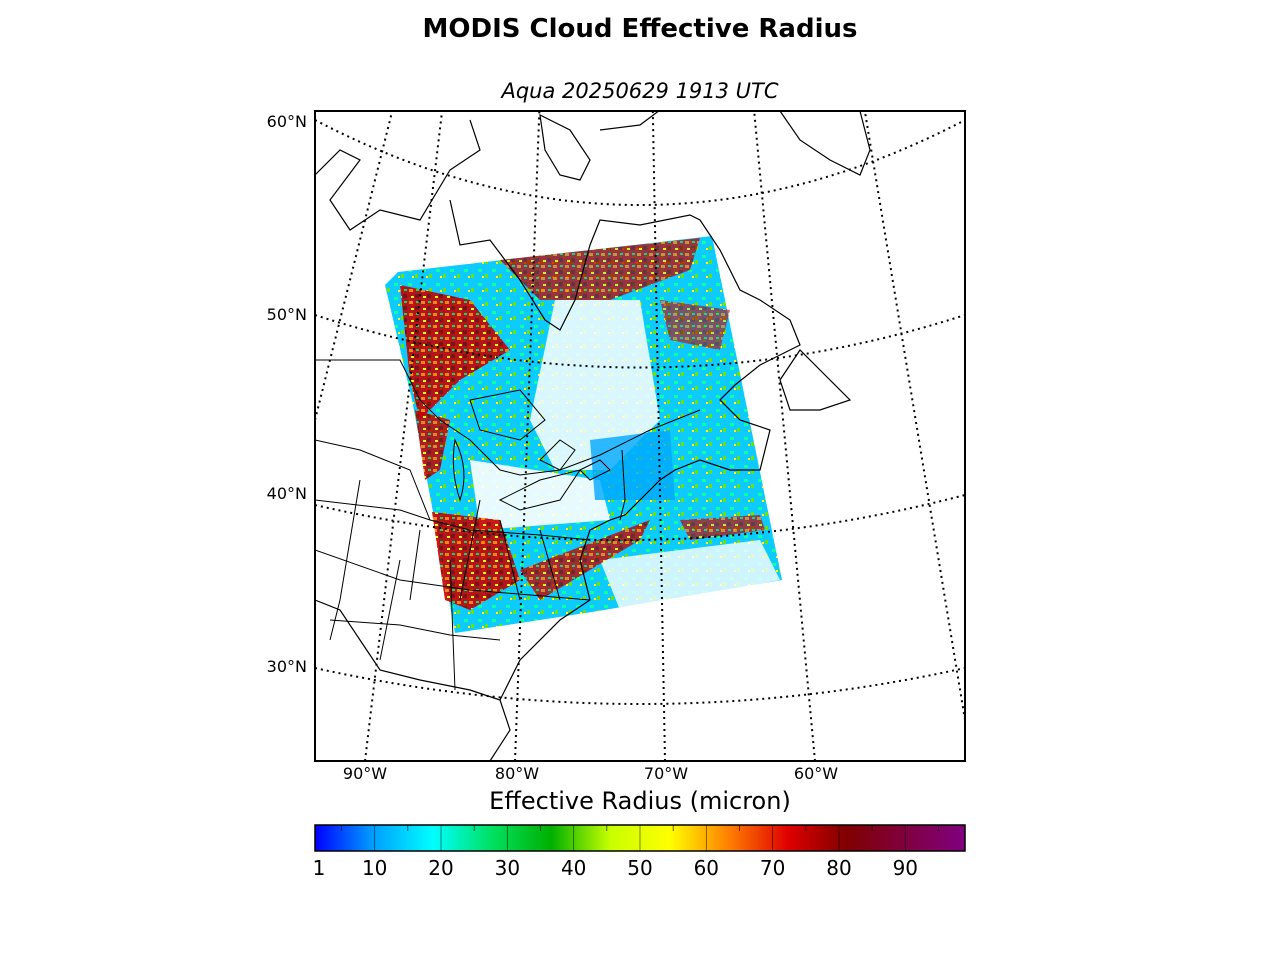  What do you see at coordinates (626, 838) in the screenshot?
I see `colorbar-ticks` at bounding box center [626, 838].